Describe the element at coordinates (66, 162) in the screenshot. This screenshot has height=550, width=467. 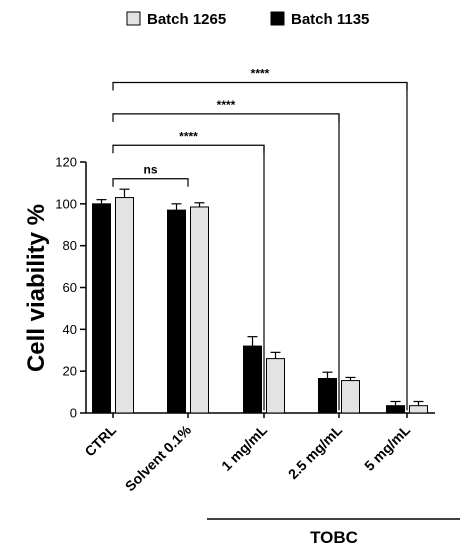
I see `y-tick-label: 120` at that location.